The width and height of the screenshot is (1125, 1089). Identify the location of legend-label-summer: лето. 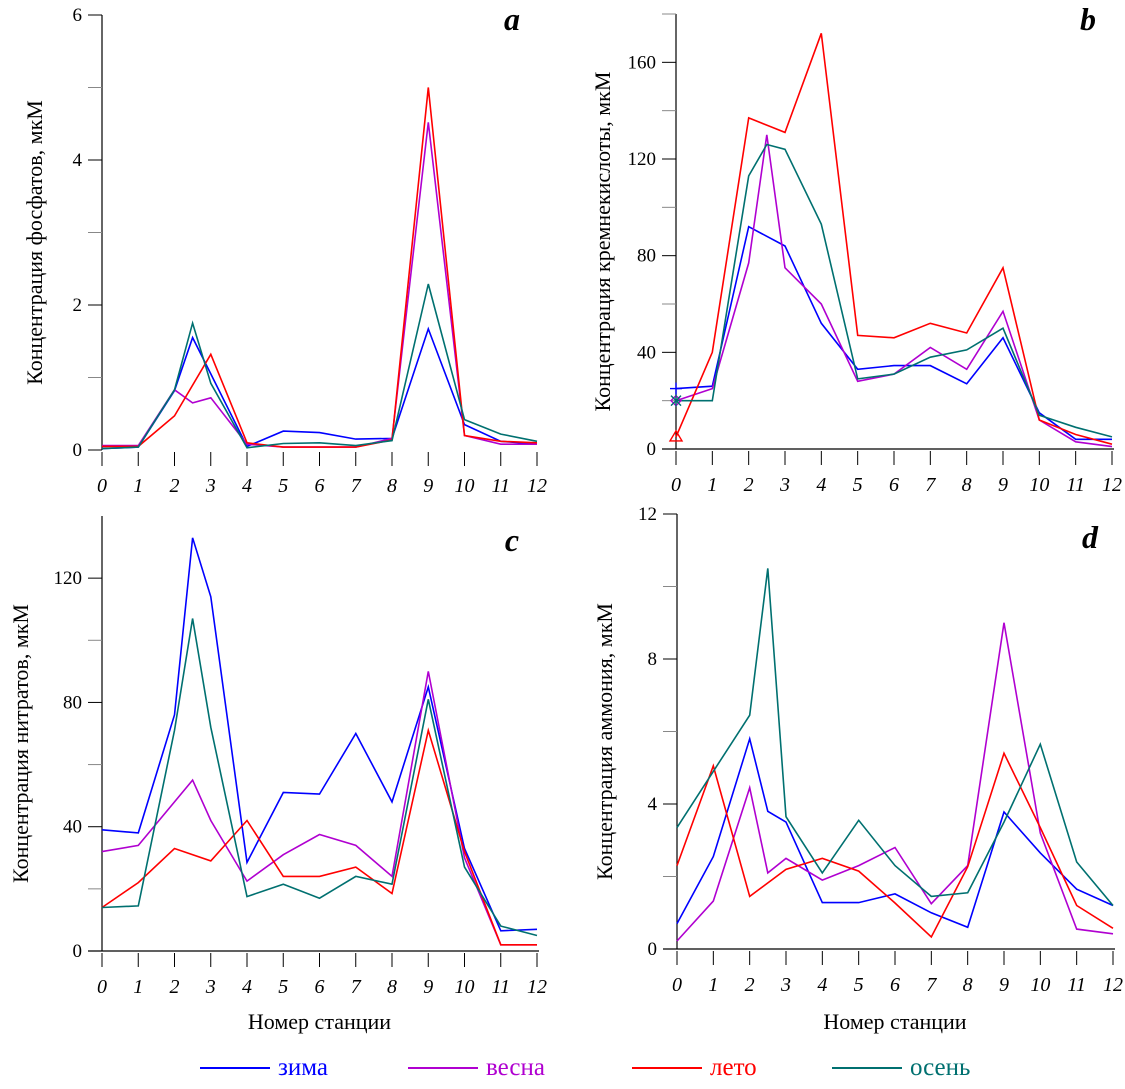
(733, 1067).